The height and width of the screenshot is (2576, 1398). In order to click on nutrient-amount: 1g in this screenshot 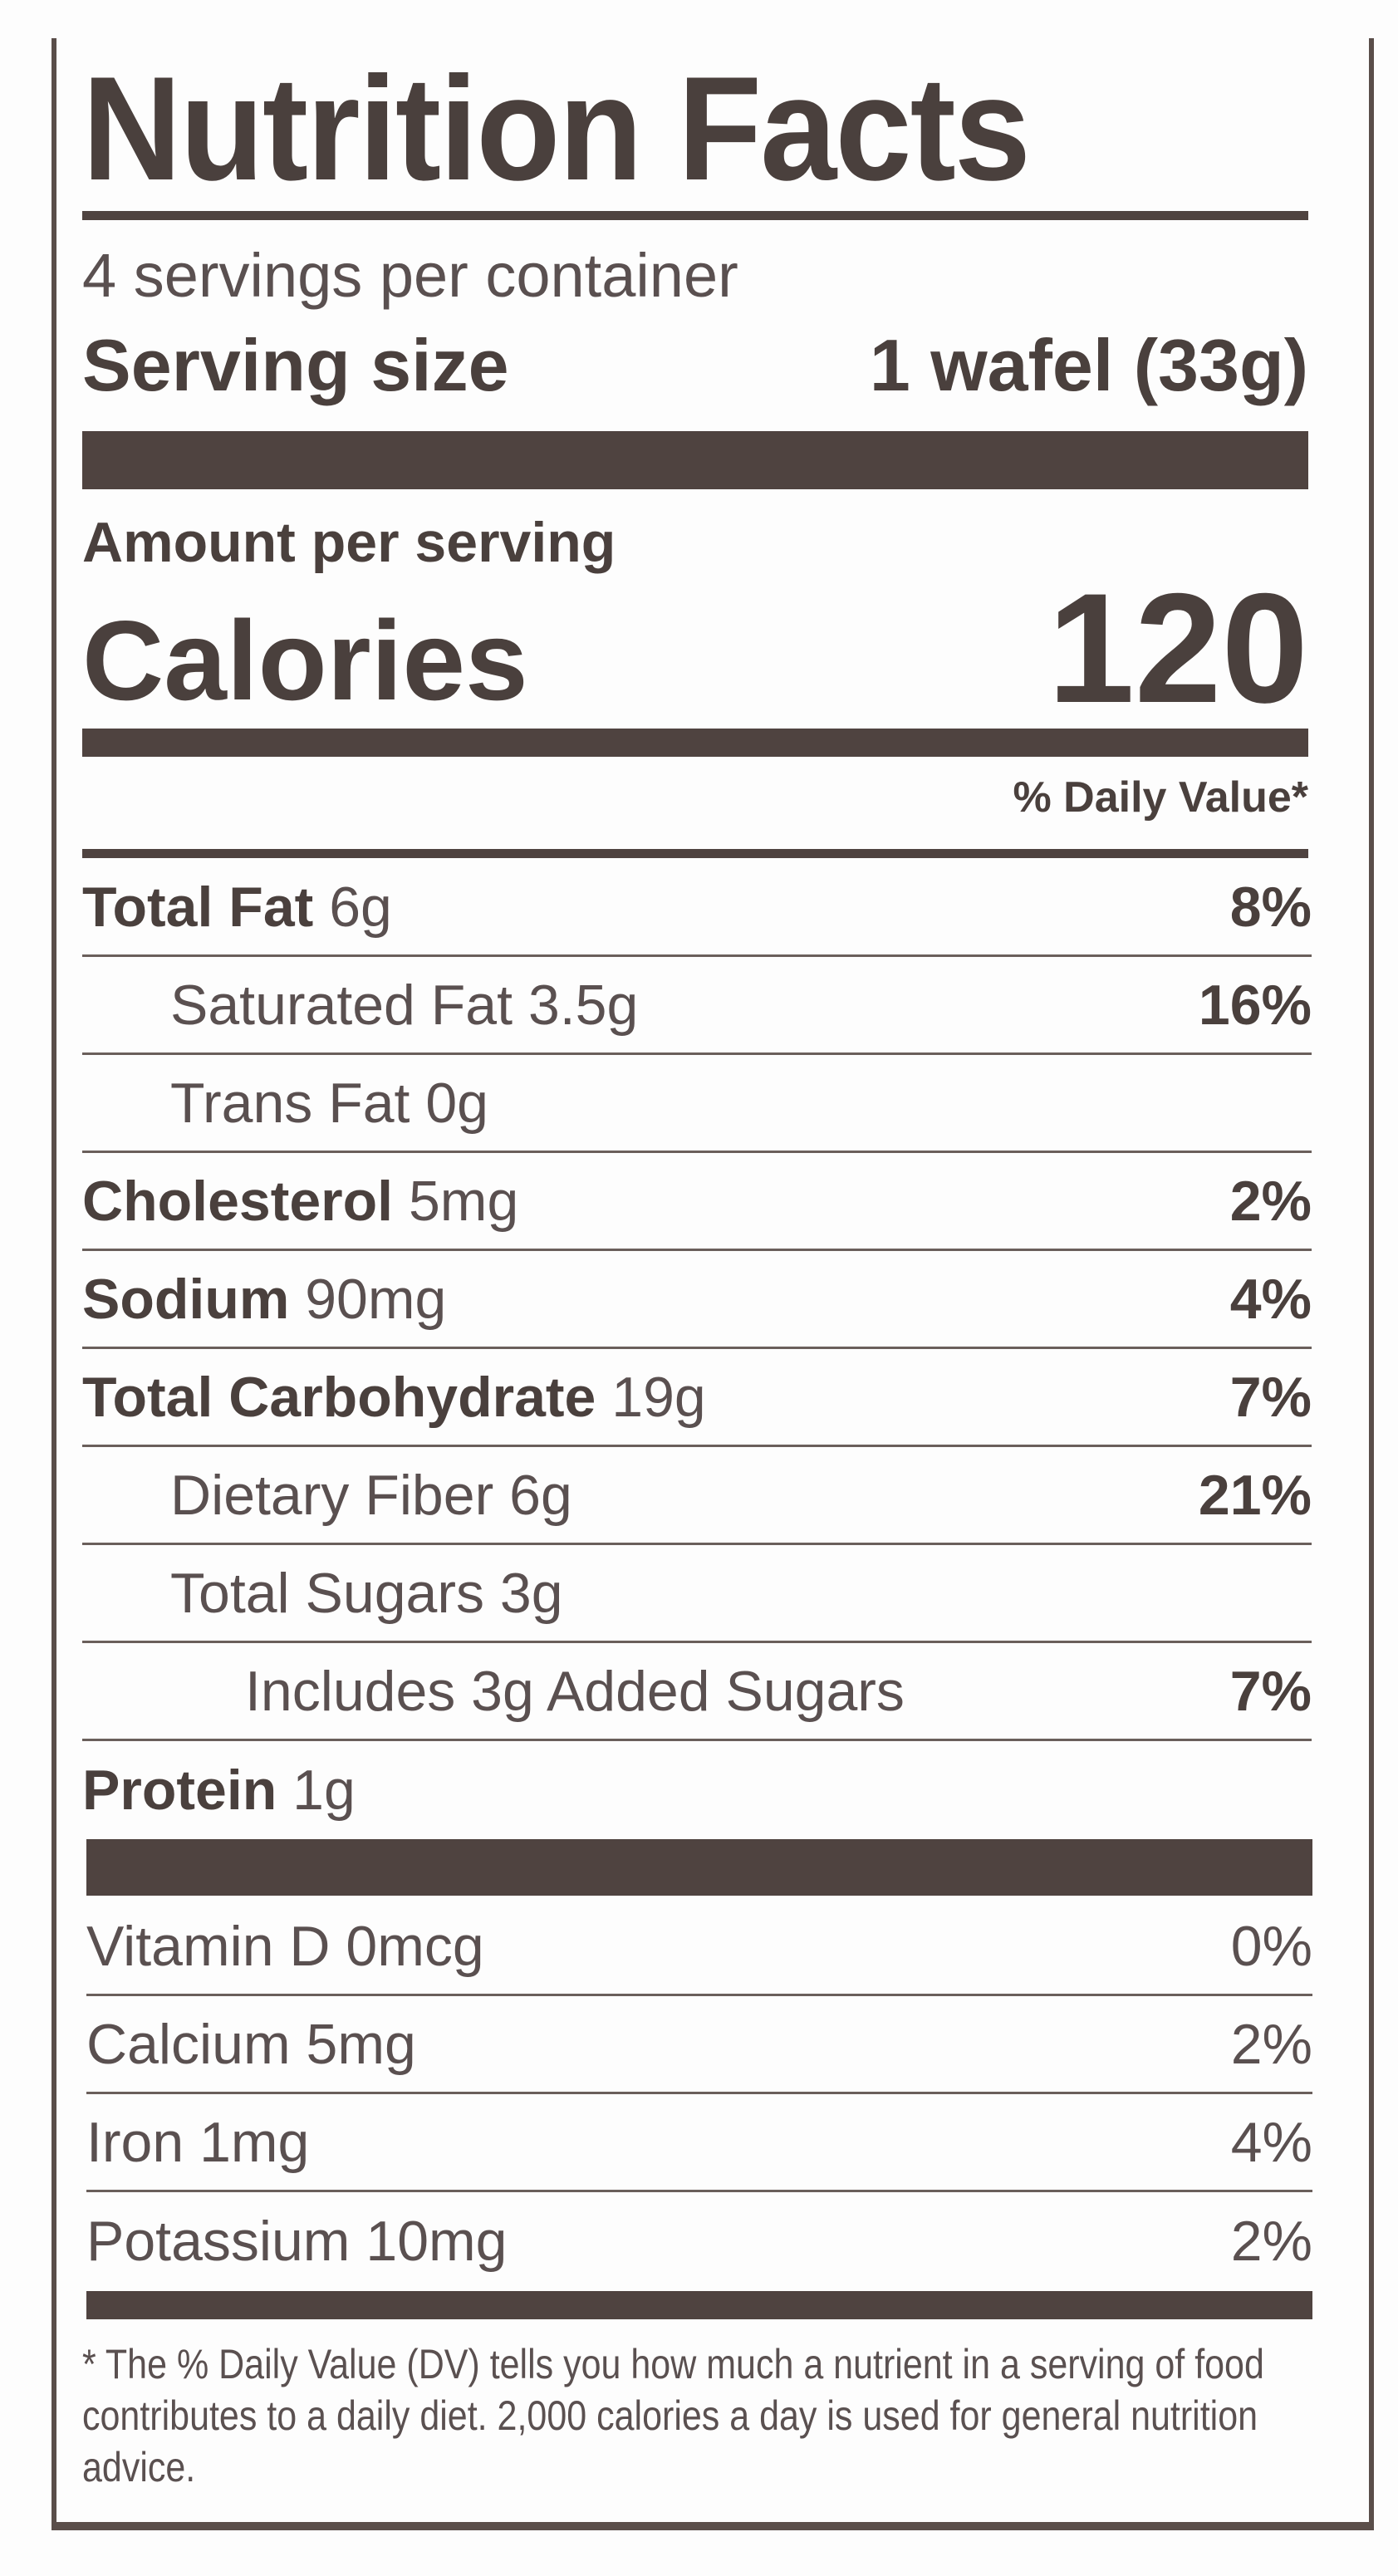, I will do `click(324, 1790)`.